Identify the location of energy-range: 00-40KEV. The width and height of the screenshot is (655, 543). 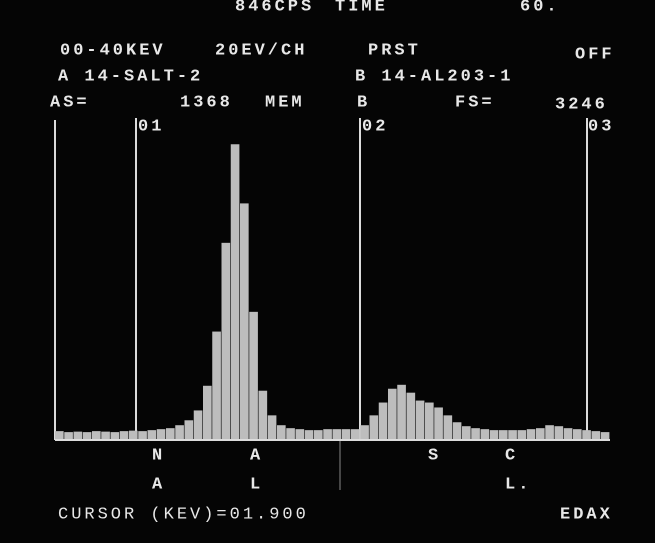
(113, 50).